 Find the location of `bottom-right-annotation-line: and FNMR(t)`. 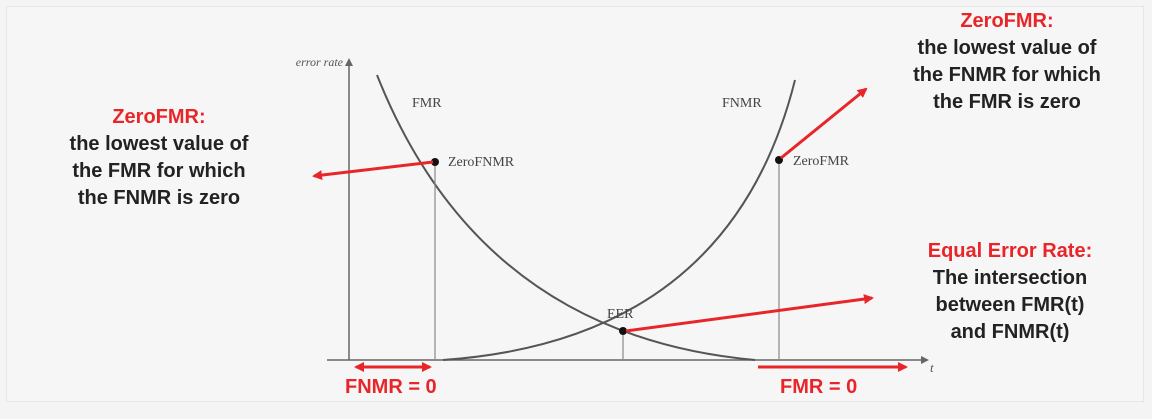

bottom-right-annotation-line: and FNMR(t) is located at coordinates (1010, 332).